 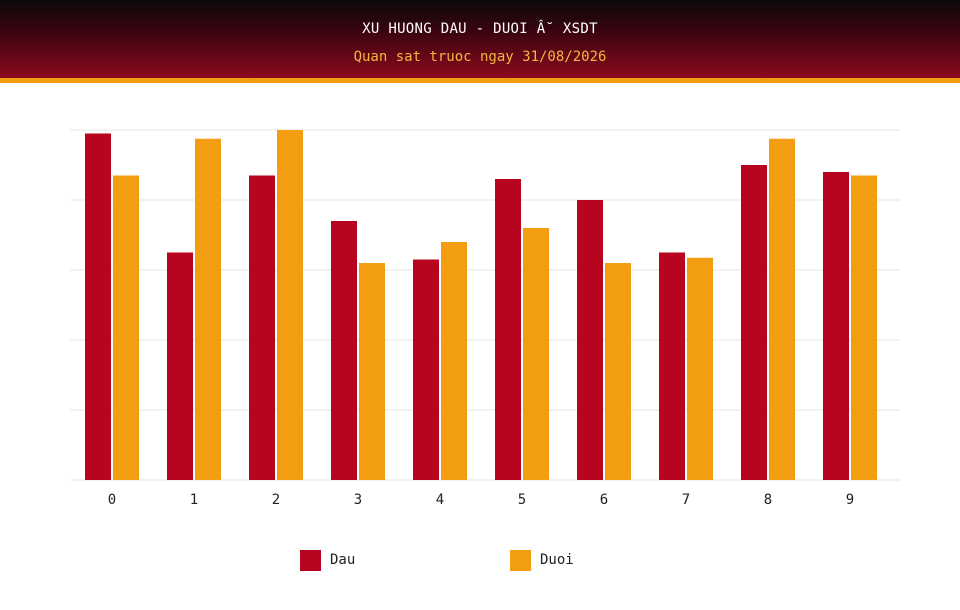 What do you see at coordinates (480, 39) in the screenshot?
I see `chart-header` at bounding box center [480, 39].